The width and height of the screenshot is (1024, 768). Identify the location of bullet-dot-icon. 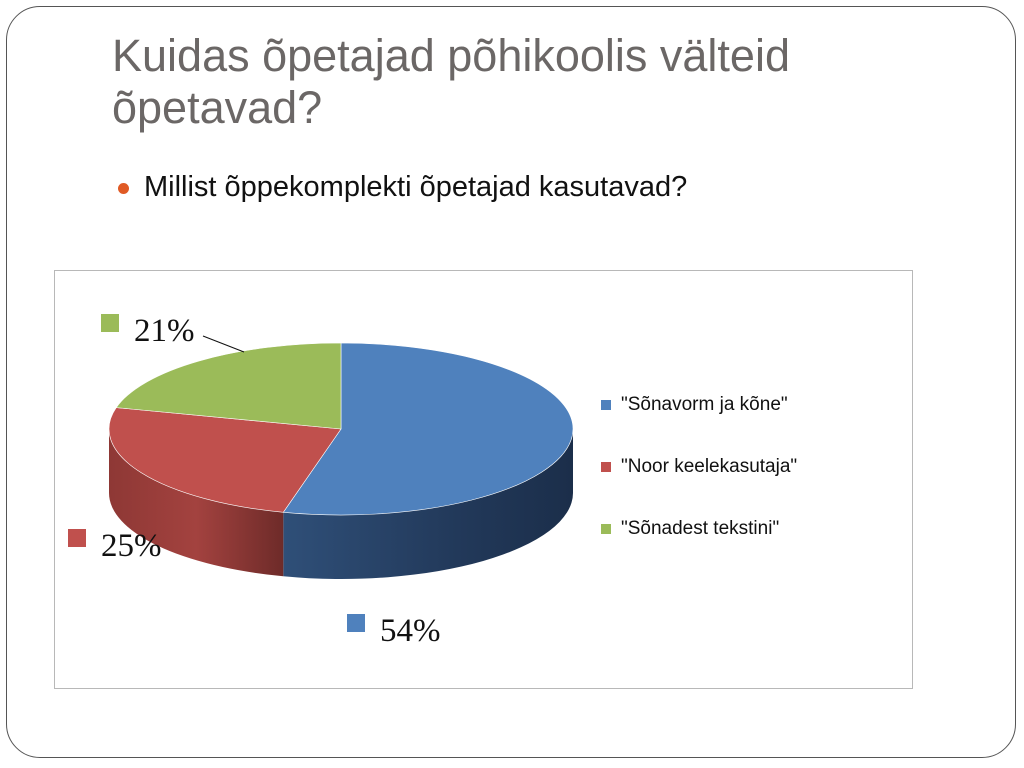
(123, 188).